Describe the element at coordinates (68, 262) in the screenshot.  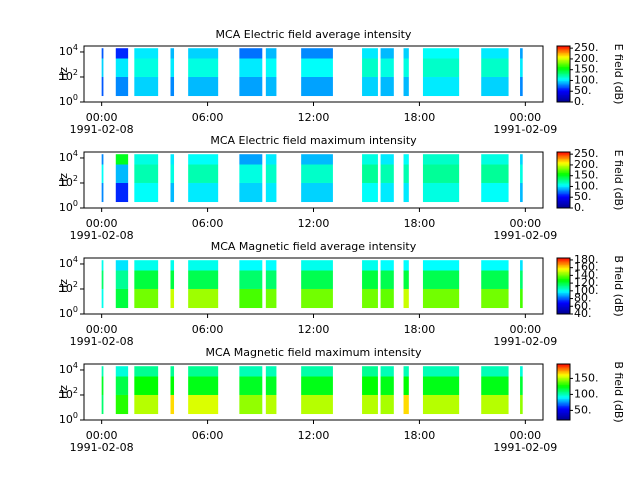
I see `y-tick-label: 10⁴` at that location.